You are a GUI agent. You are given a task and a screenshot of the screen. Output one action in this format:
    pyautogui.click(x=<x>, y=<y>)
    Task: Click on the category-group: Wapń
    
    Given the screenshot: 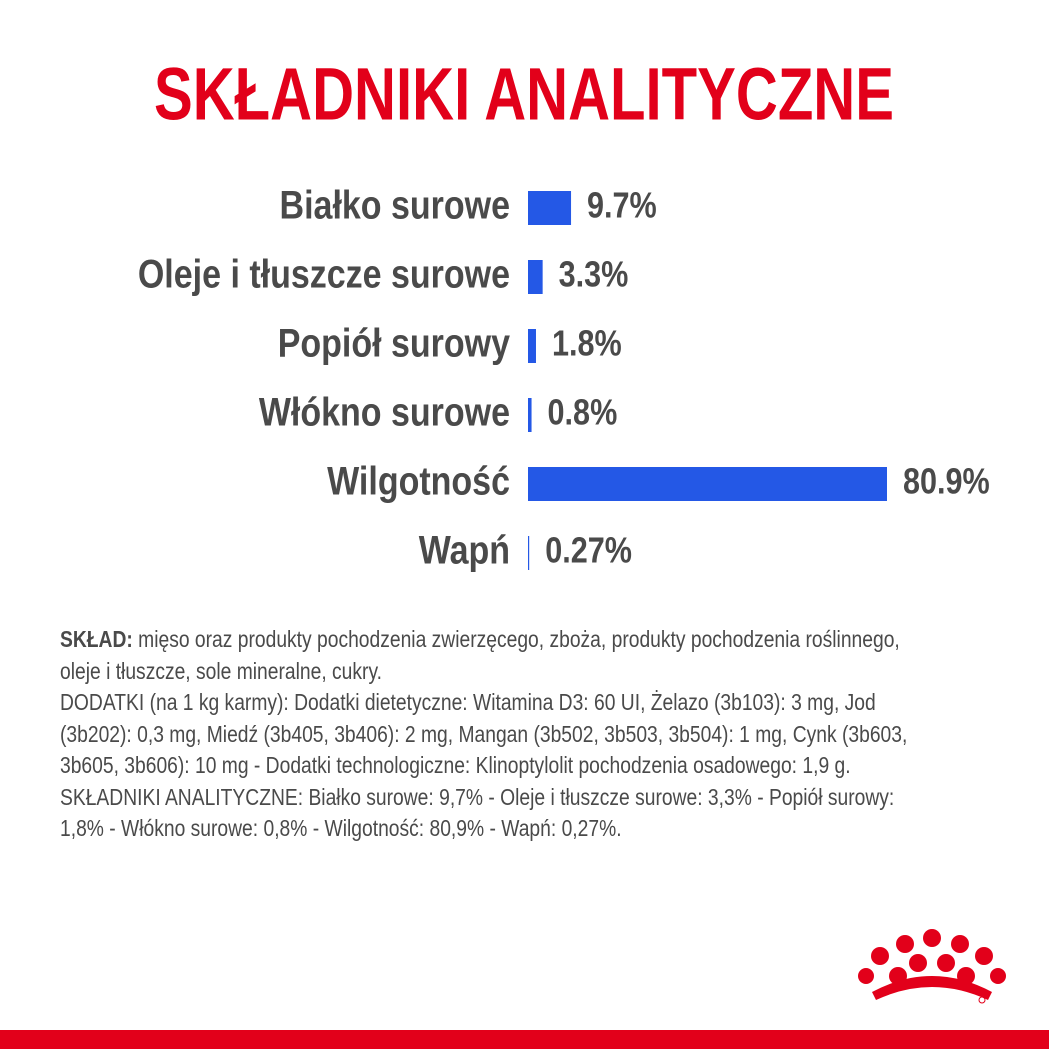 What is the action you would take?
    pyautogui.click(x=464, y=549)
    